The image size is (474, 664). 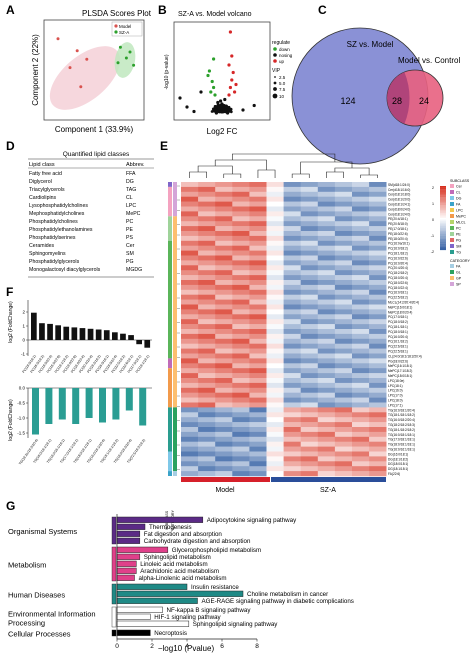 What do you see at coordinates (225, 479) in the screenshot?
I see `group-bar-model` at bounding box center [225, 479].